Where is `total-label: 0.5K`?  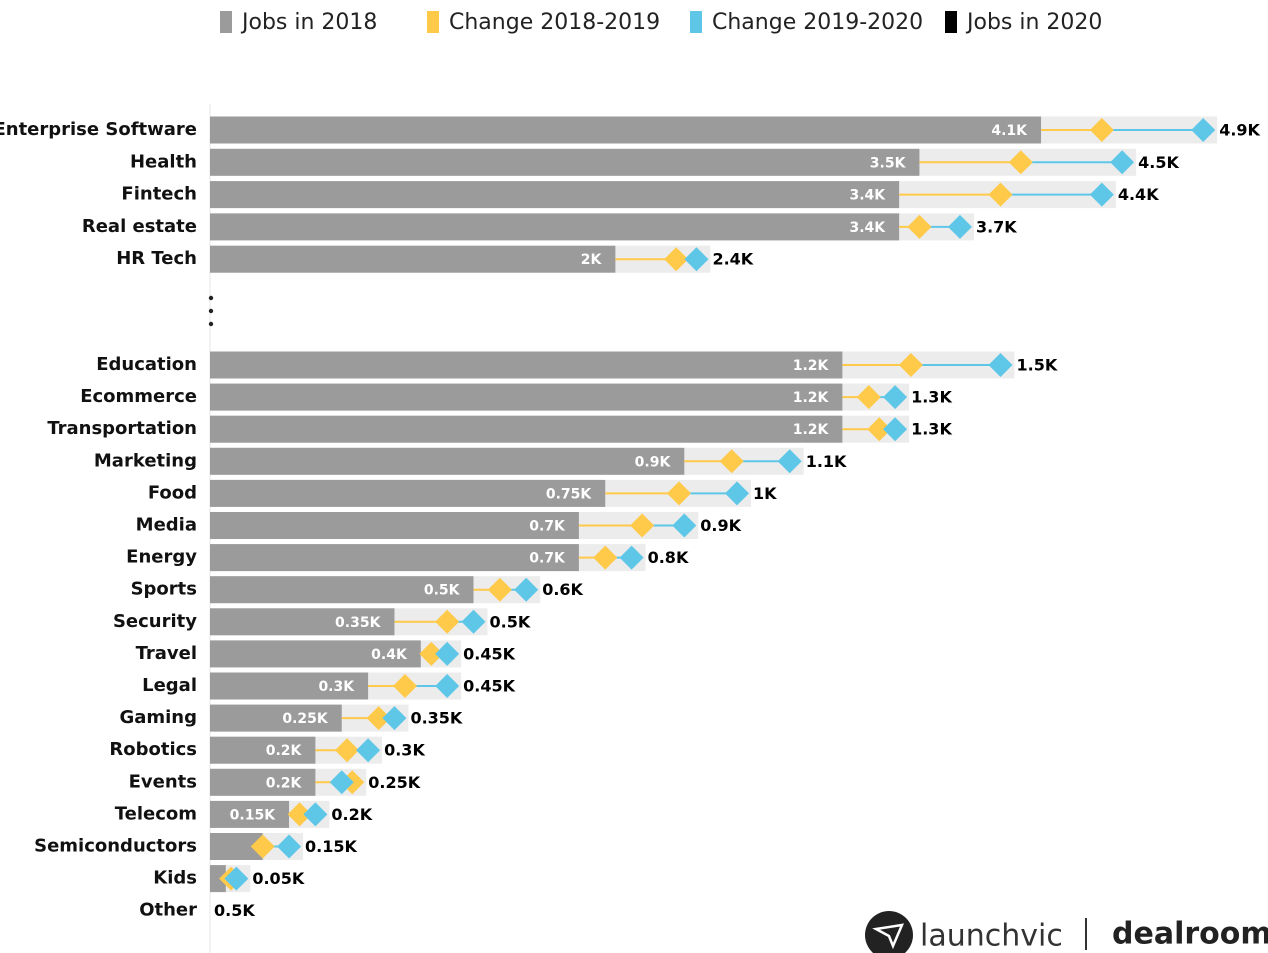
total-label: 0.5K is located at coordinates (510, 621).